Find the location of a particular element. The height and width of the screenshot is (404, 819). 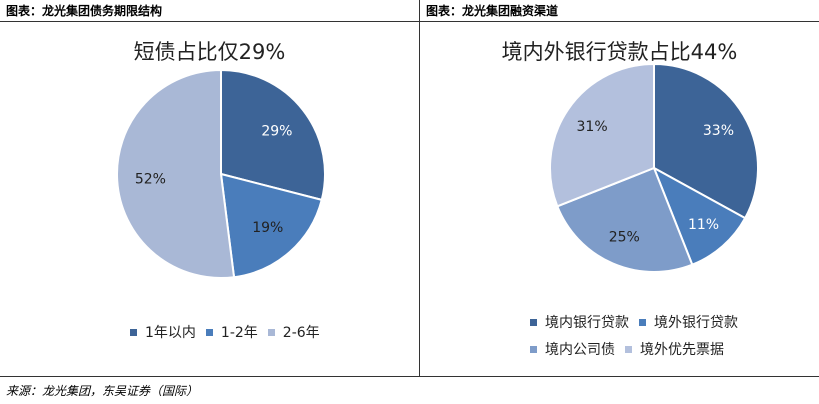

slice-value-label: 11% is located at coordinates (703, 225).